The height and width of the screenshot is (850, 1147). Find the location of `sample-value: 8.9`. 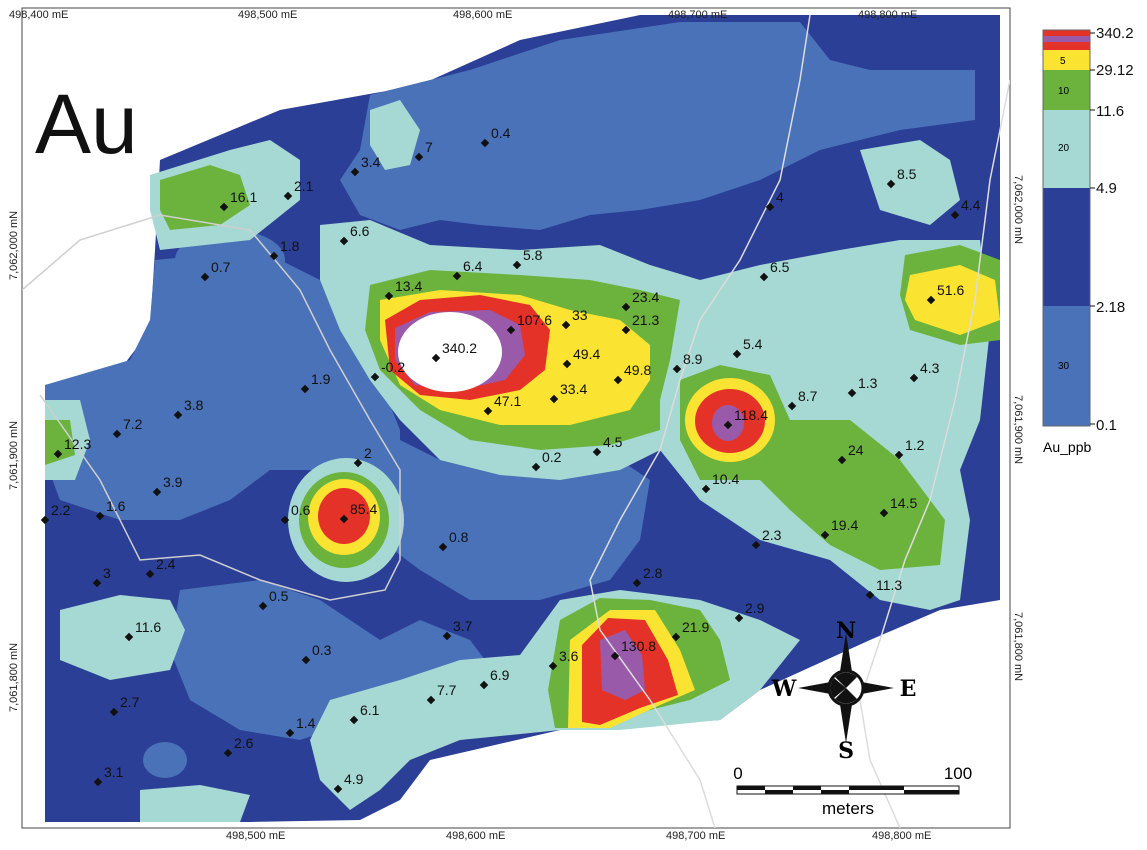

sample-value: 8.9 is located at coordinates (693, 359).